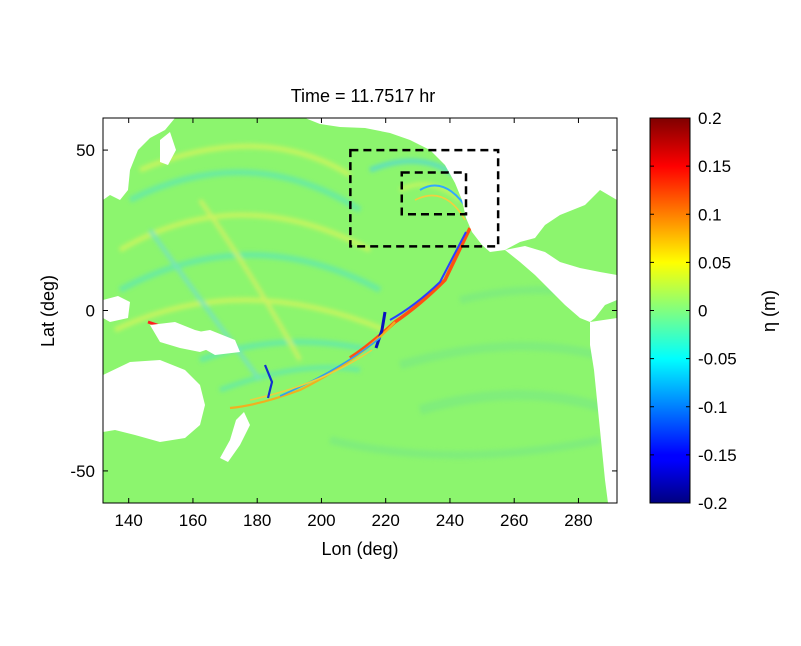  I want to click on x-tick-label: 200, so click(321, 520).